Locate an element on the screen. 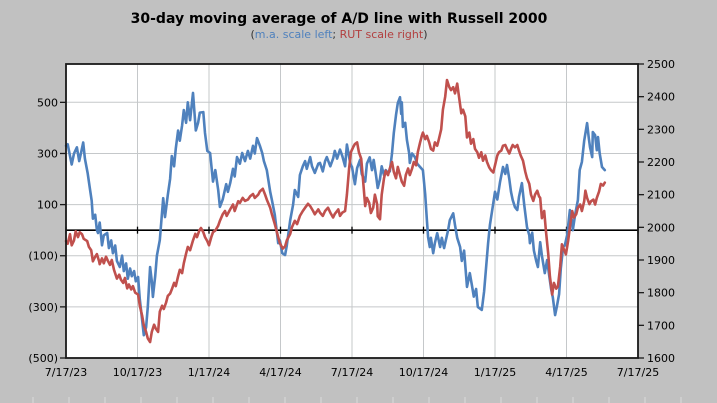 The image size is (717, 403). right-axis-label: 2000 is located at coordinates (661, 227).